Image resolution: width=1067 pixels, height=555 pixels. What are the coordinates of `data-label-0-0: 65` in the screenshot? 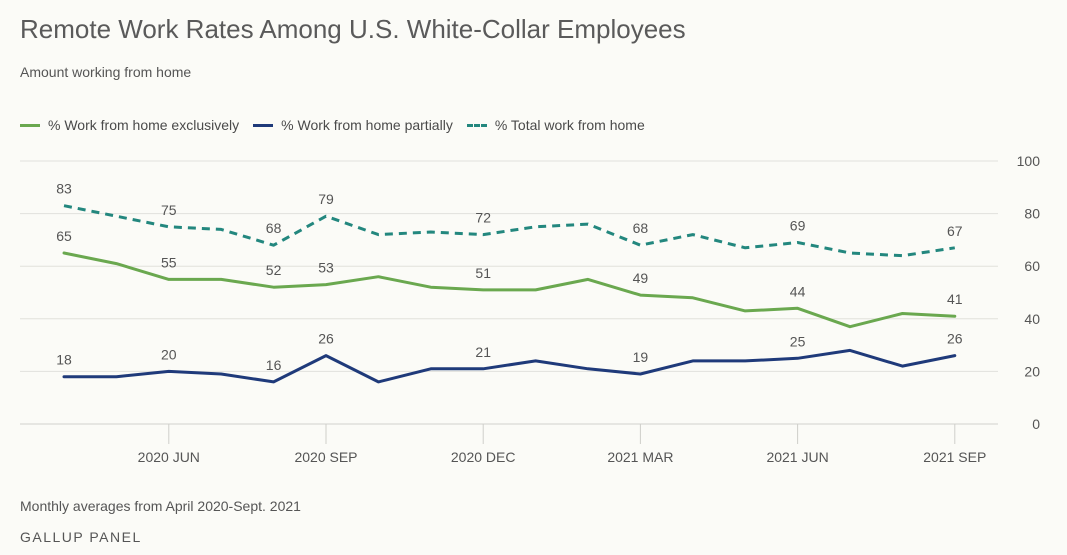 It's located at (64, 236).